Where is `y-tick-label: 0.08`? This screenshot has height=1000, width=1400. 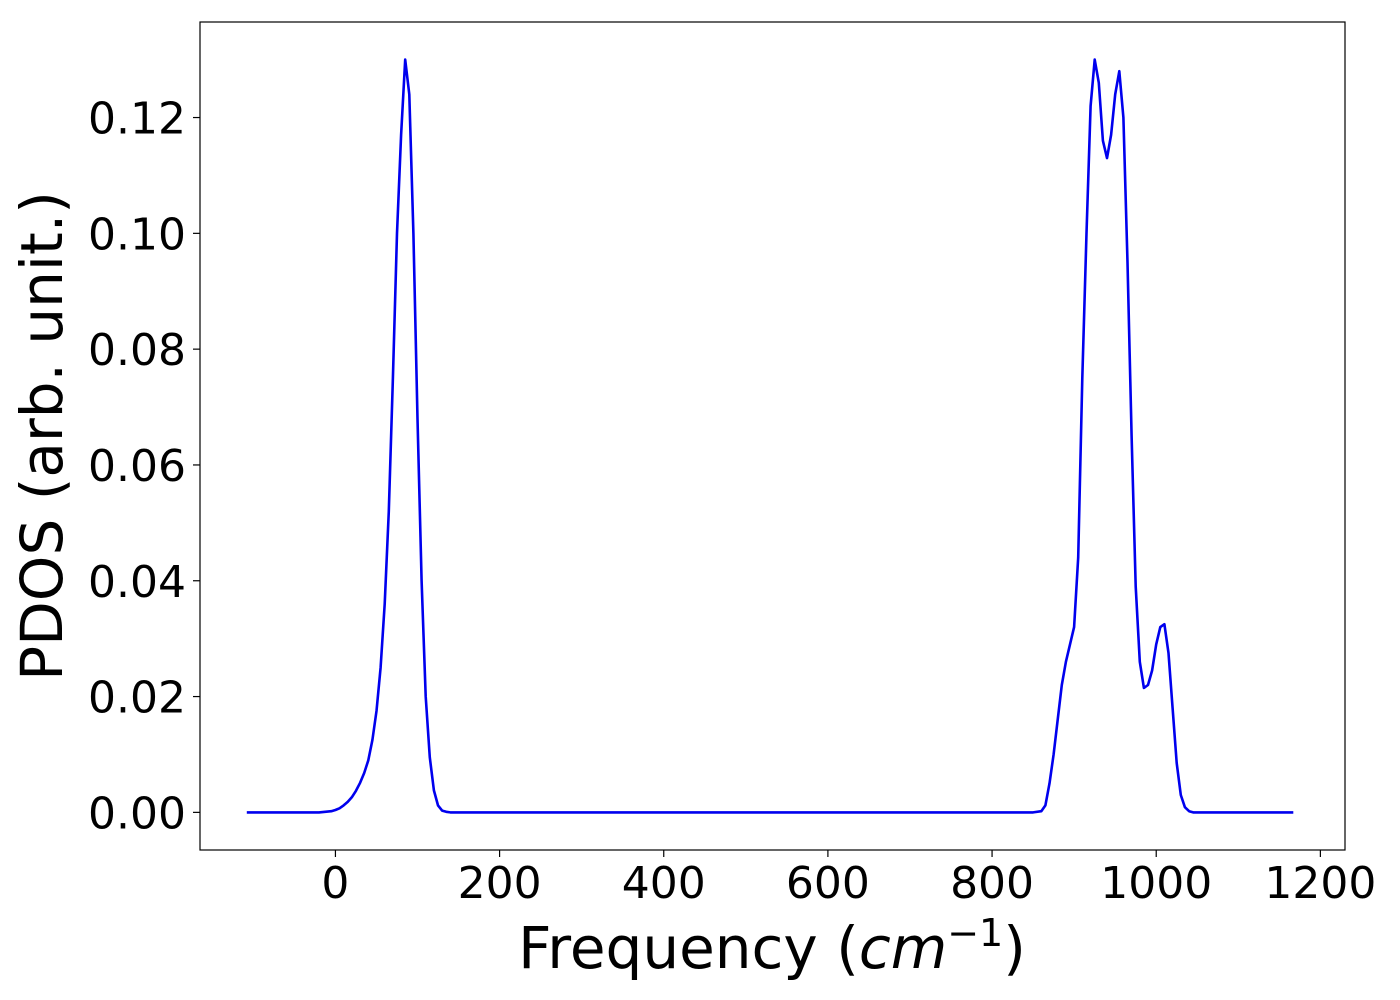 y-tick-label: 0.08 is located at coordinates (137, 350).